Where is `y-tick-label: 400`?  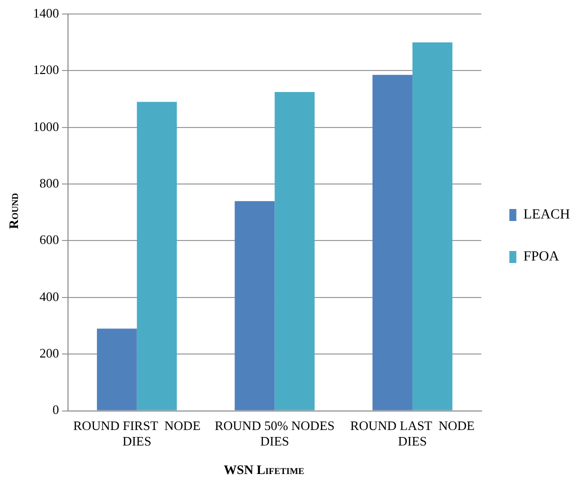 y-tick-label: 400 is located at coordinates (49, 296).